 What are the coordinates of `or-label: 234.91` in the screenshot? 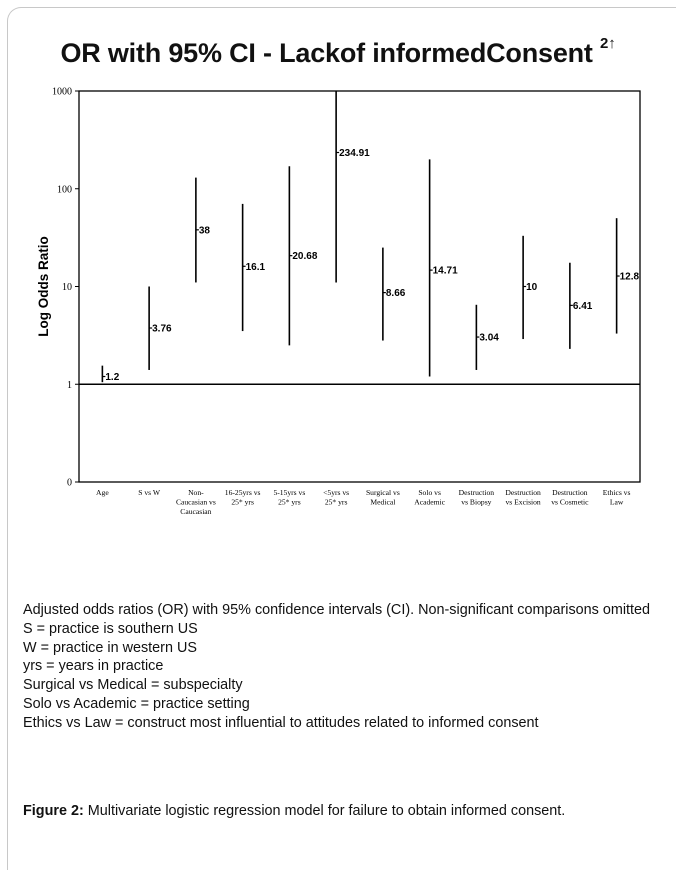 It's located at (354, 153).